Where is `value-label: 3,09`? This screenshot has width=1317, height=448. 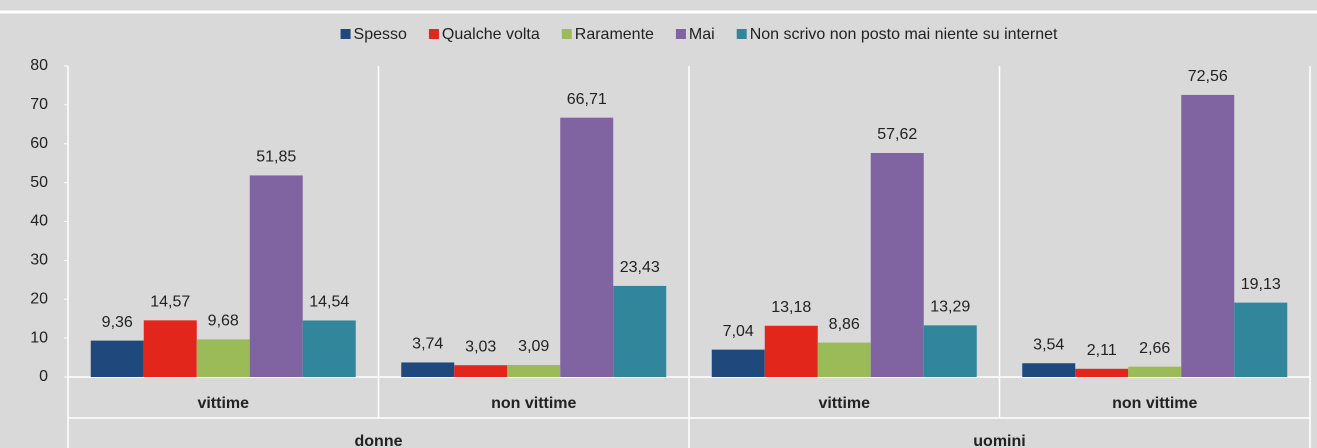
value-label: 3,09 is located at coordinates (533, 346).